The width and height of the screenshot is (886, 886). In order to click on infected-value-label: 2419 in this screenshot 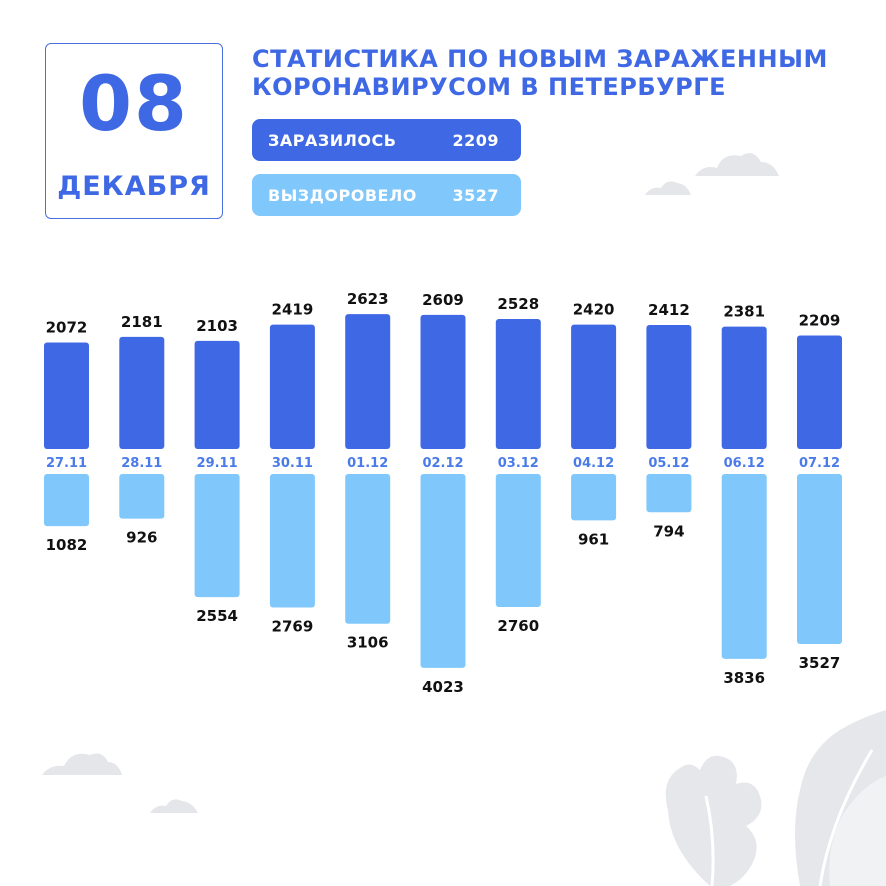, I will do `click(293, 310)`.